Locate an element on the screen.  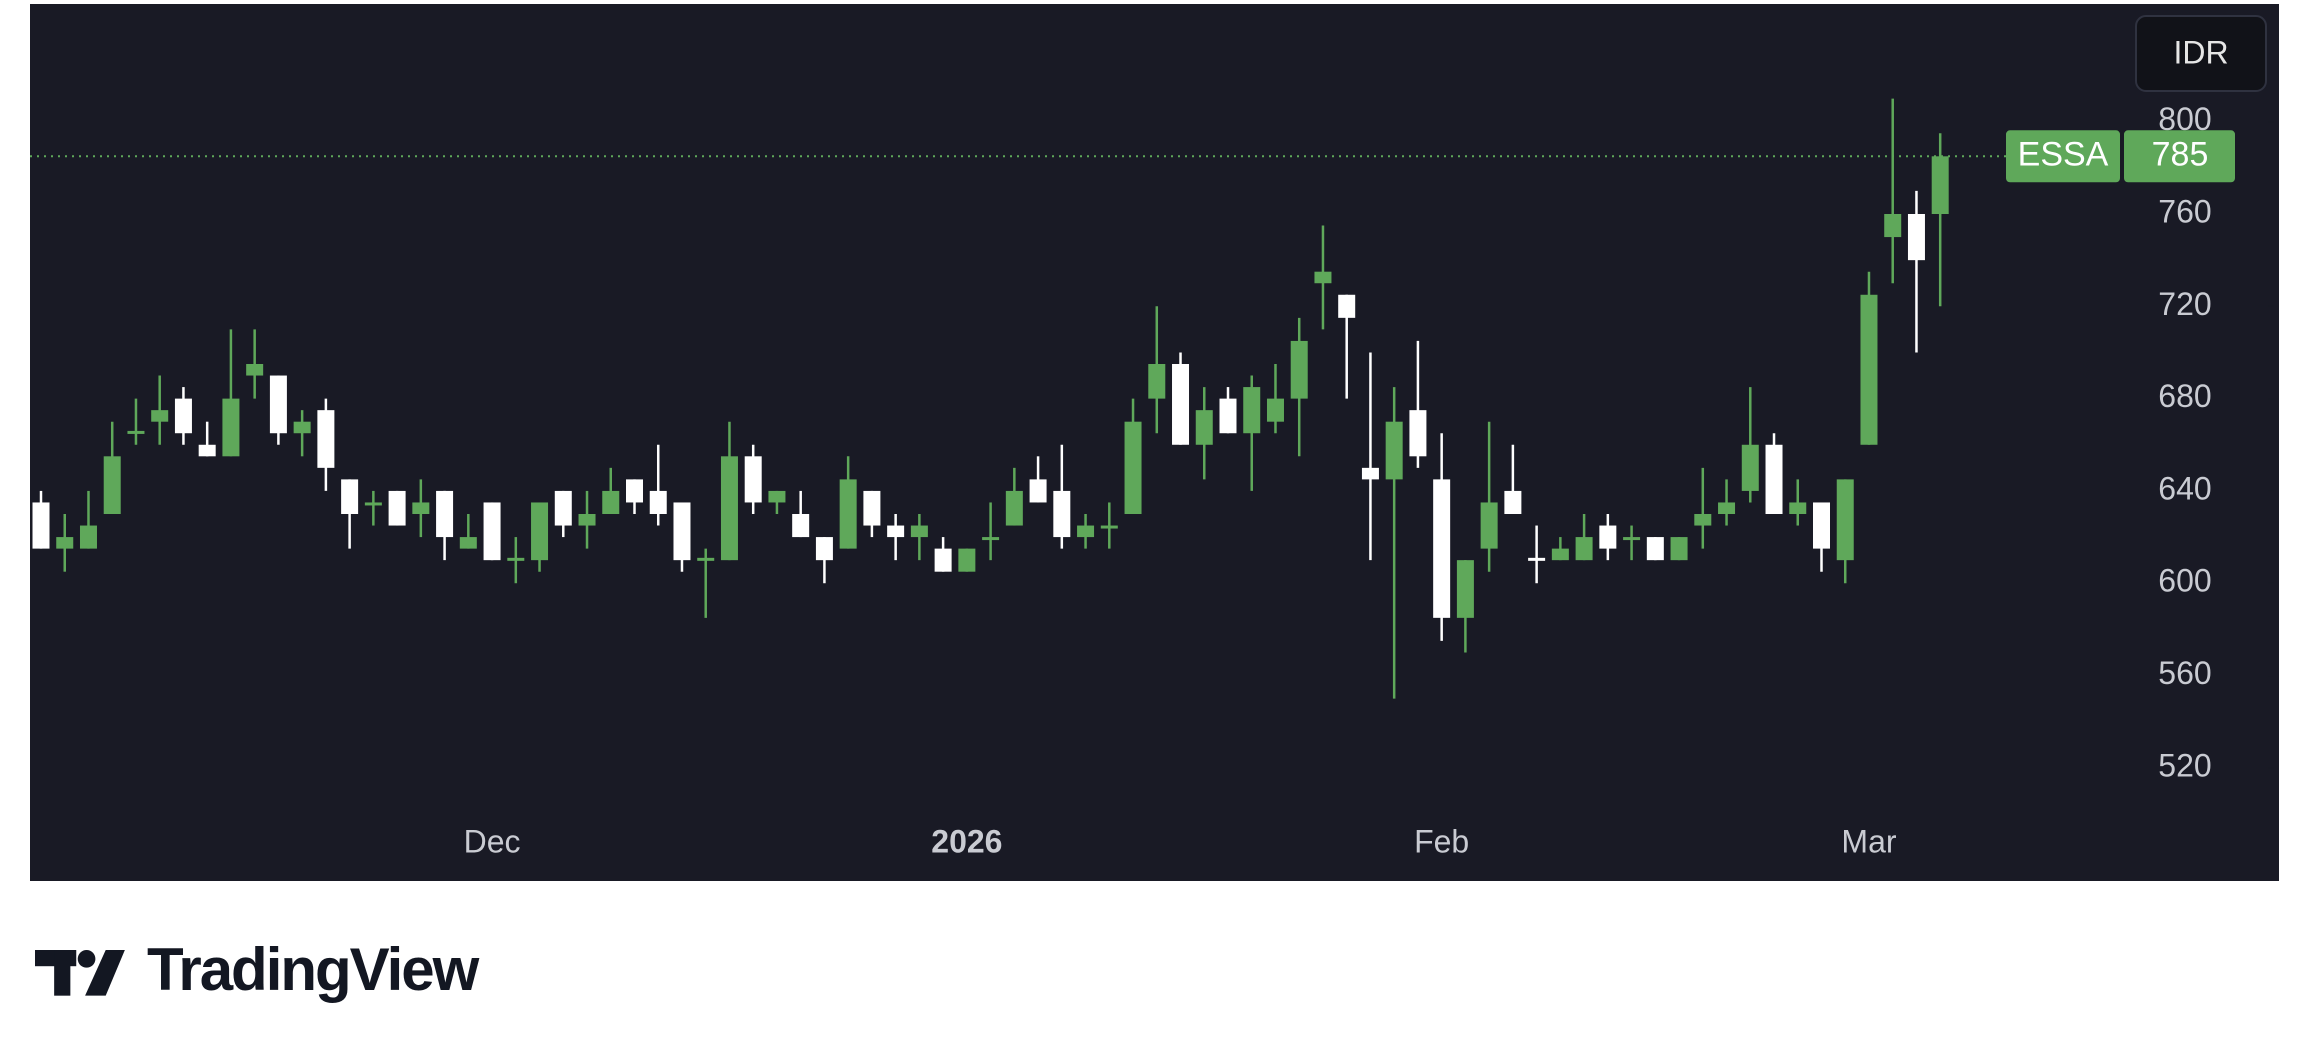
symbol-label: ESSA is located at coordinates (2063, 154).